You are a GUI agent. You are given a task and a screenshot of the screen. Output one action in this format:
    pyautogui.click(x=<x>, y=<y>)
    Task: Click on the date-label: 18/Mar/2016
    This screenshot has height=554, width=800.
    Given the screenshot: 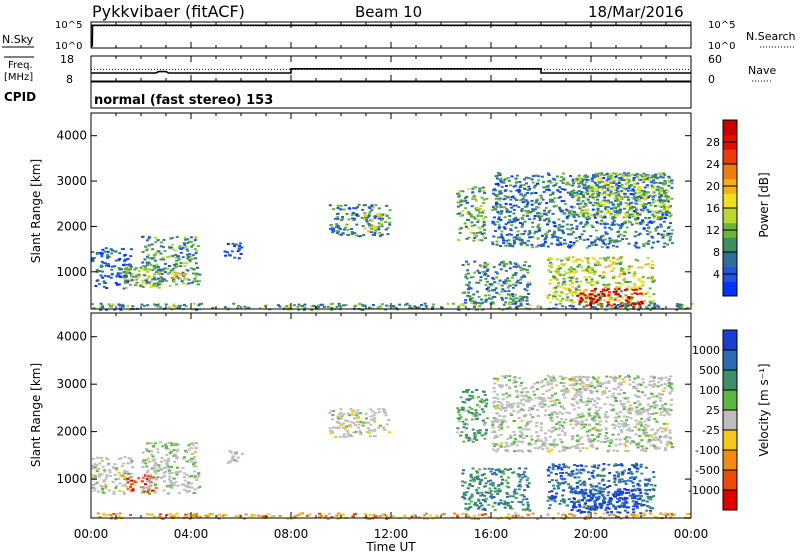 What is the action you would take?
    pyautogui.click(x=636, y=12)
    